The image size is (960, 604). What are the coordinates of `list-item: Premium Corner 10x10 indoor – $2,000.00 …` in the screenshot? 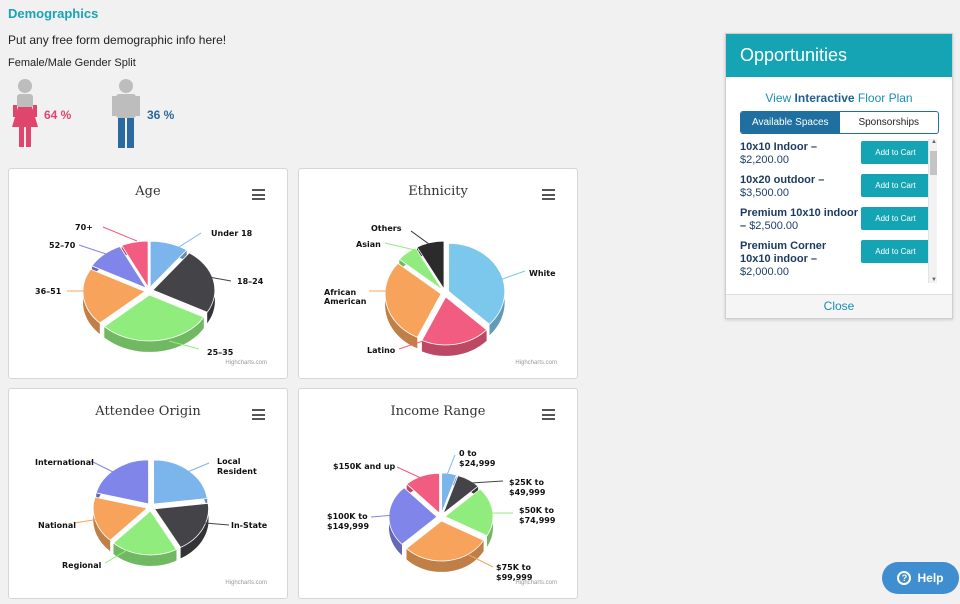 It's located at (839, 258).